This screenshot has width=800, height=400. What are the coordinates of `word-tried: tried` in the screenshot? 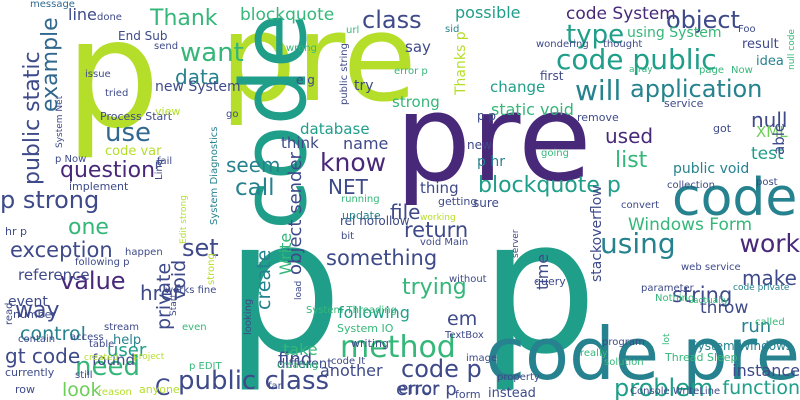 It's located at (117, 93).